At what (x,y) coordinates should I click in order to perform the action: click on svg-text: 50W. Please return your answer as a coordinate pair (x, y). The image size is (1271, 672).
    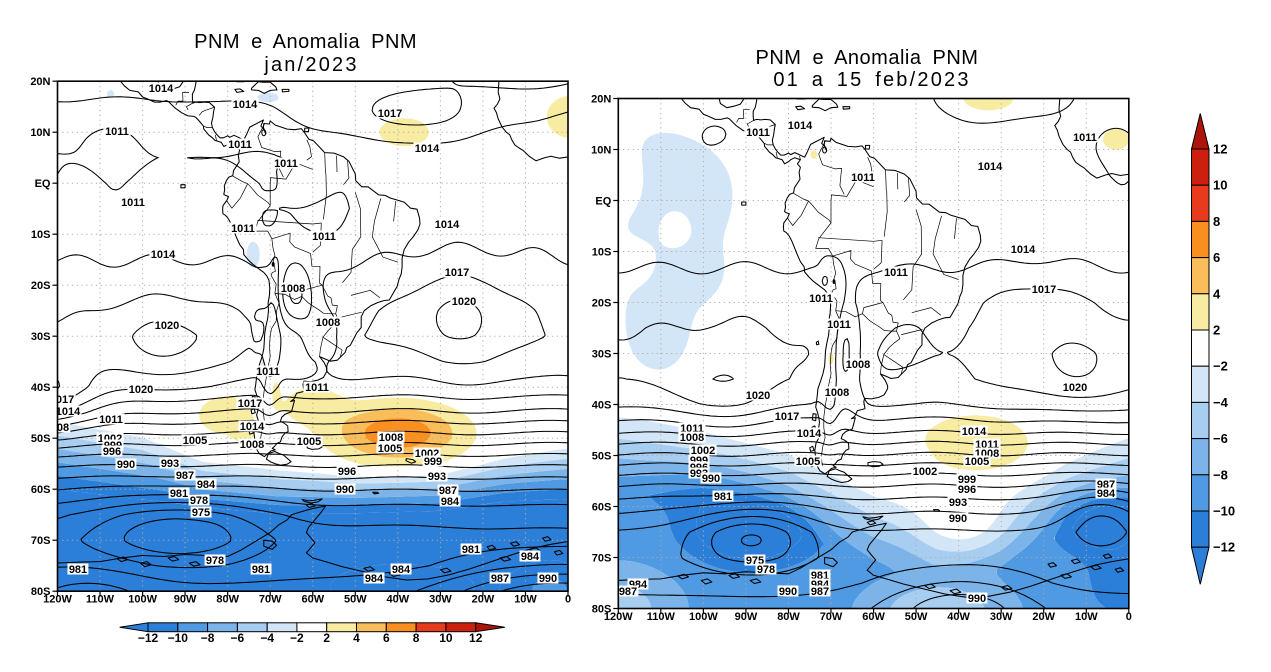
    Looking at the image, I should click on (355, 600).